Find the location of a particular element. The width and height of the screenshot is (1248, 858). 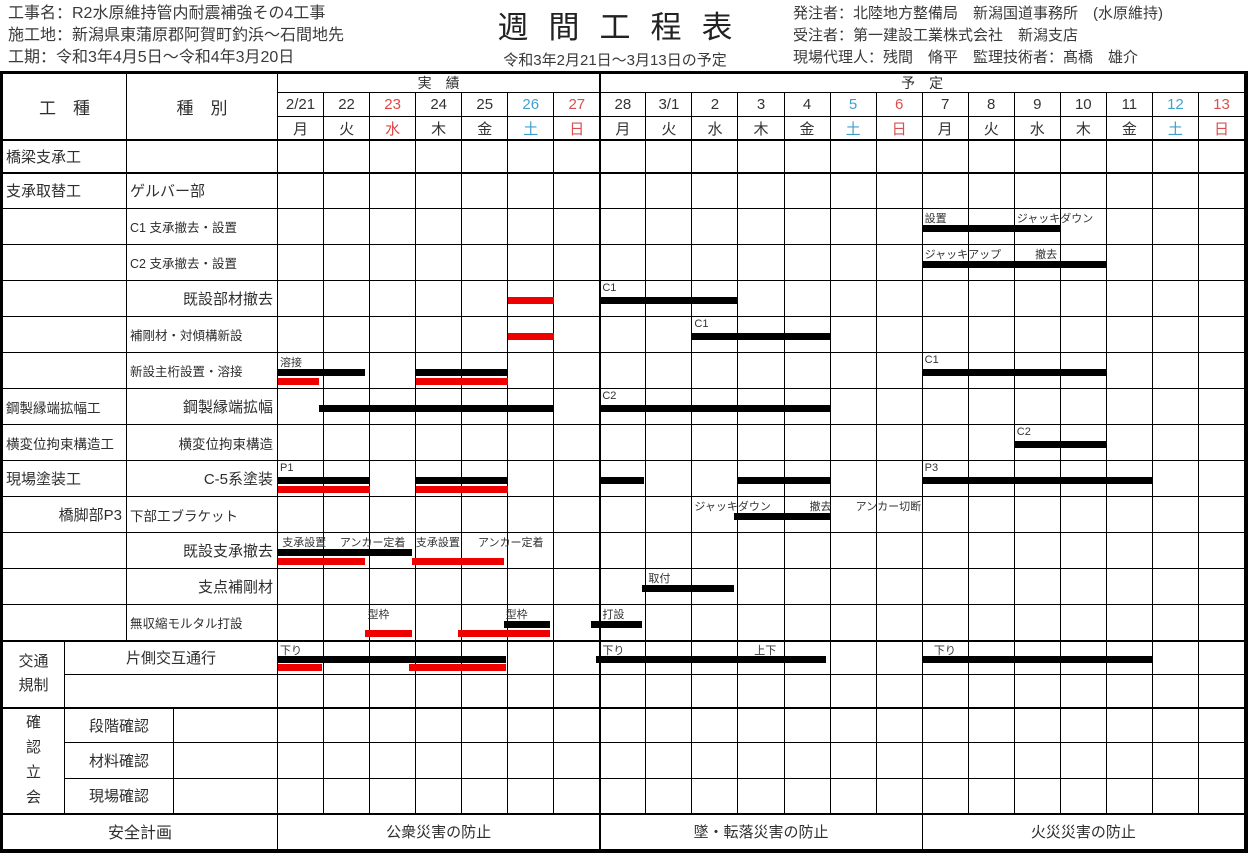

site-location: 施工地：新潟県東蒲原郡阿賀町釣浜～石間地先 is located at coordinates (176, 35).